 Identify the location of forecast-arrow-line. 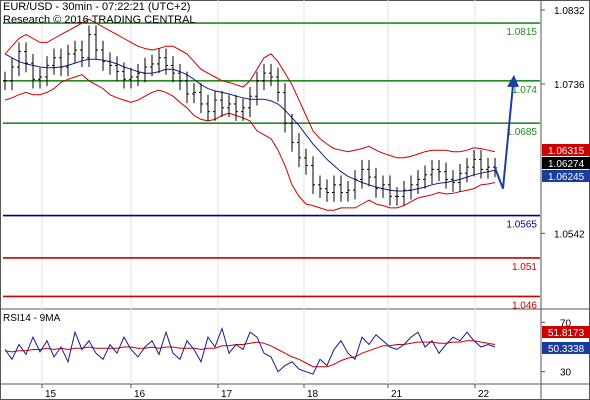
(504, 137).